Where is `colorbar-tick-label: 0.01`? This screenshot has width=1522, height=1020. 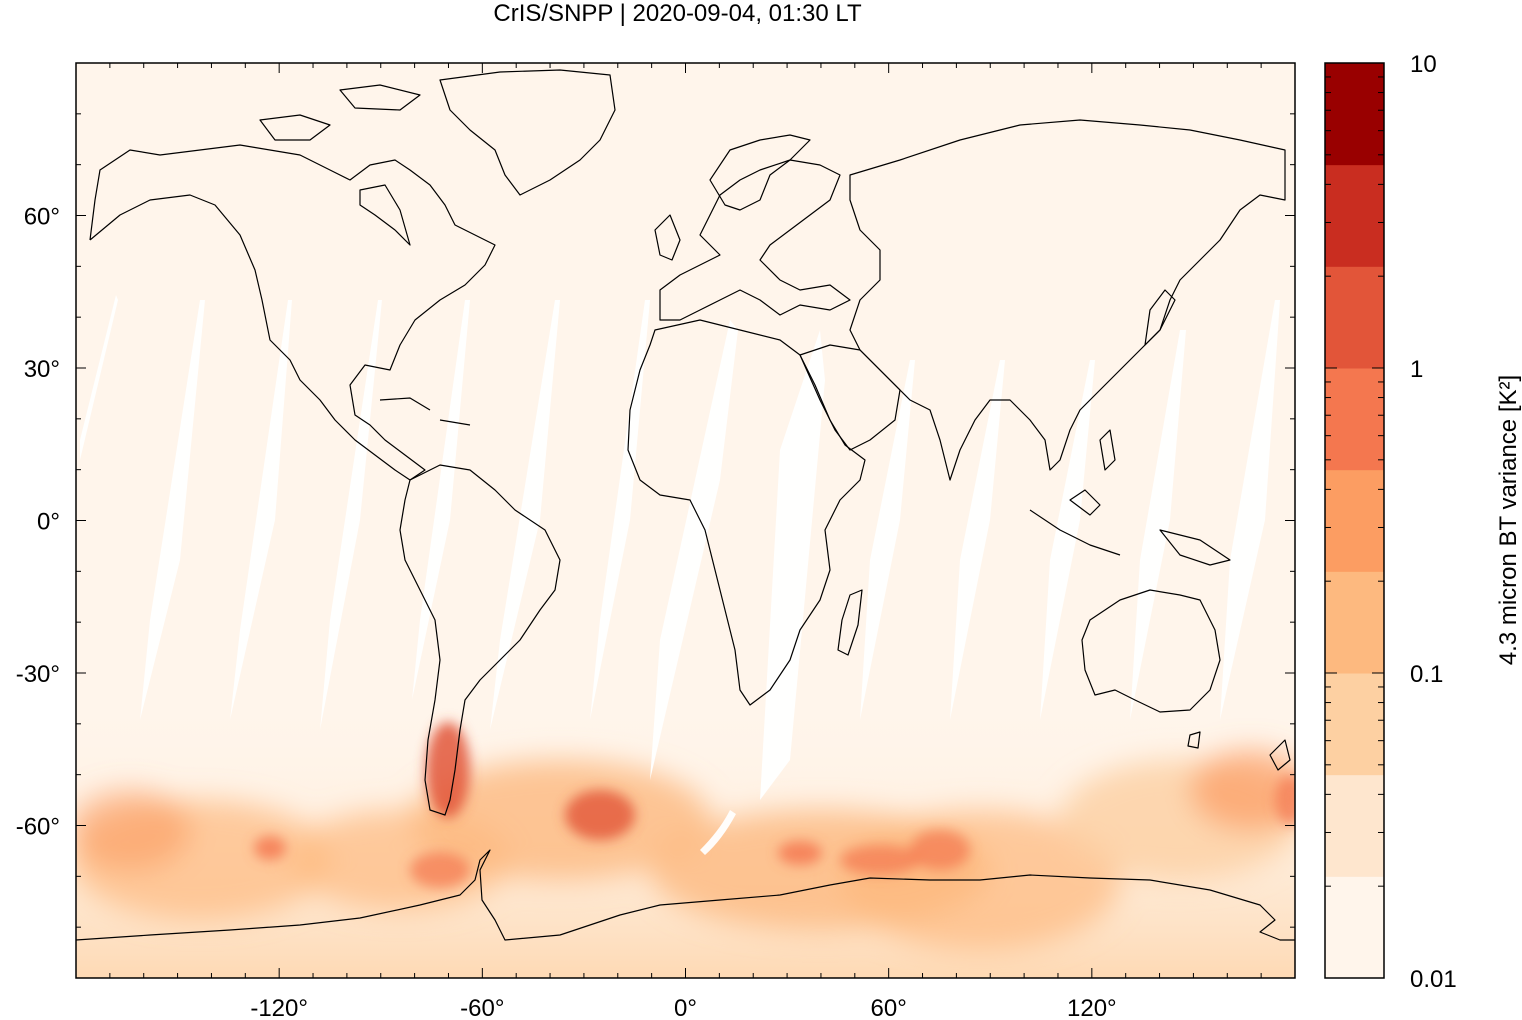
colorbar-tick-label: 0.01 is located at coordinates (1433, 979).